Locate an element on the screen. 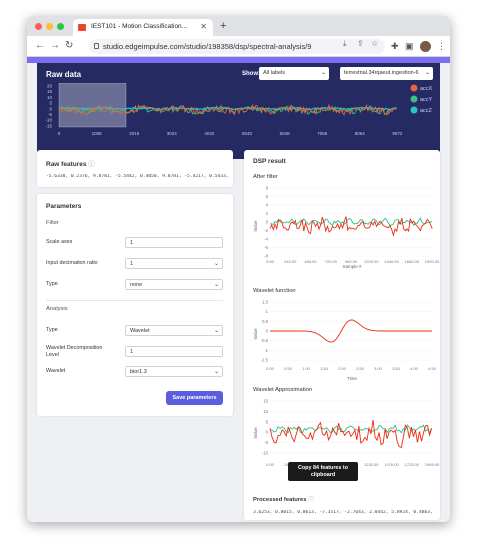 This screenshot has width=477, height=555. label-filter-value: All labels is located at coordinates (274, 73).